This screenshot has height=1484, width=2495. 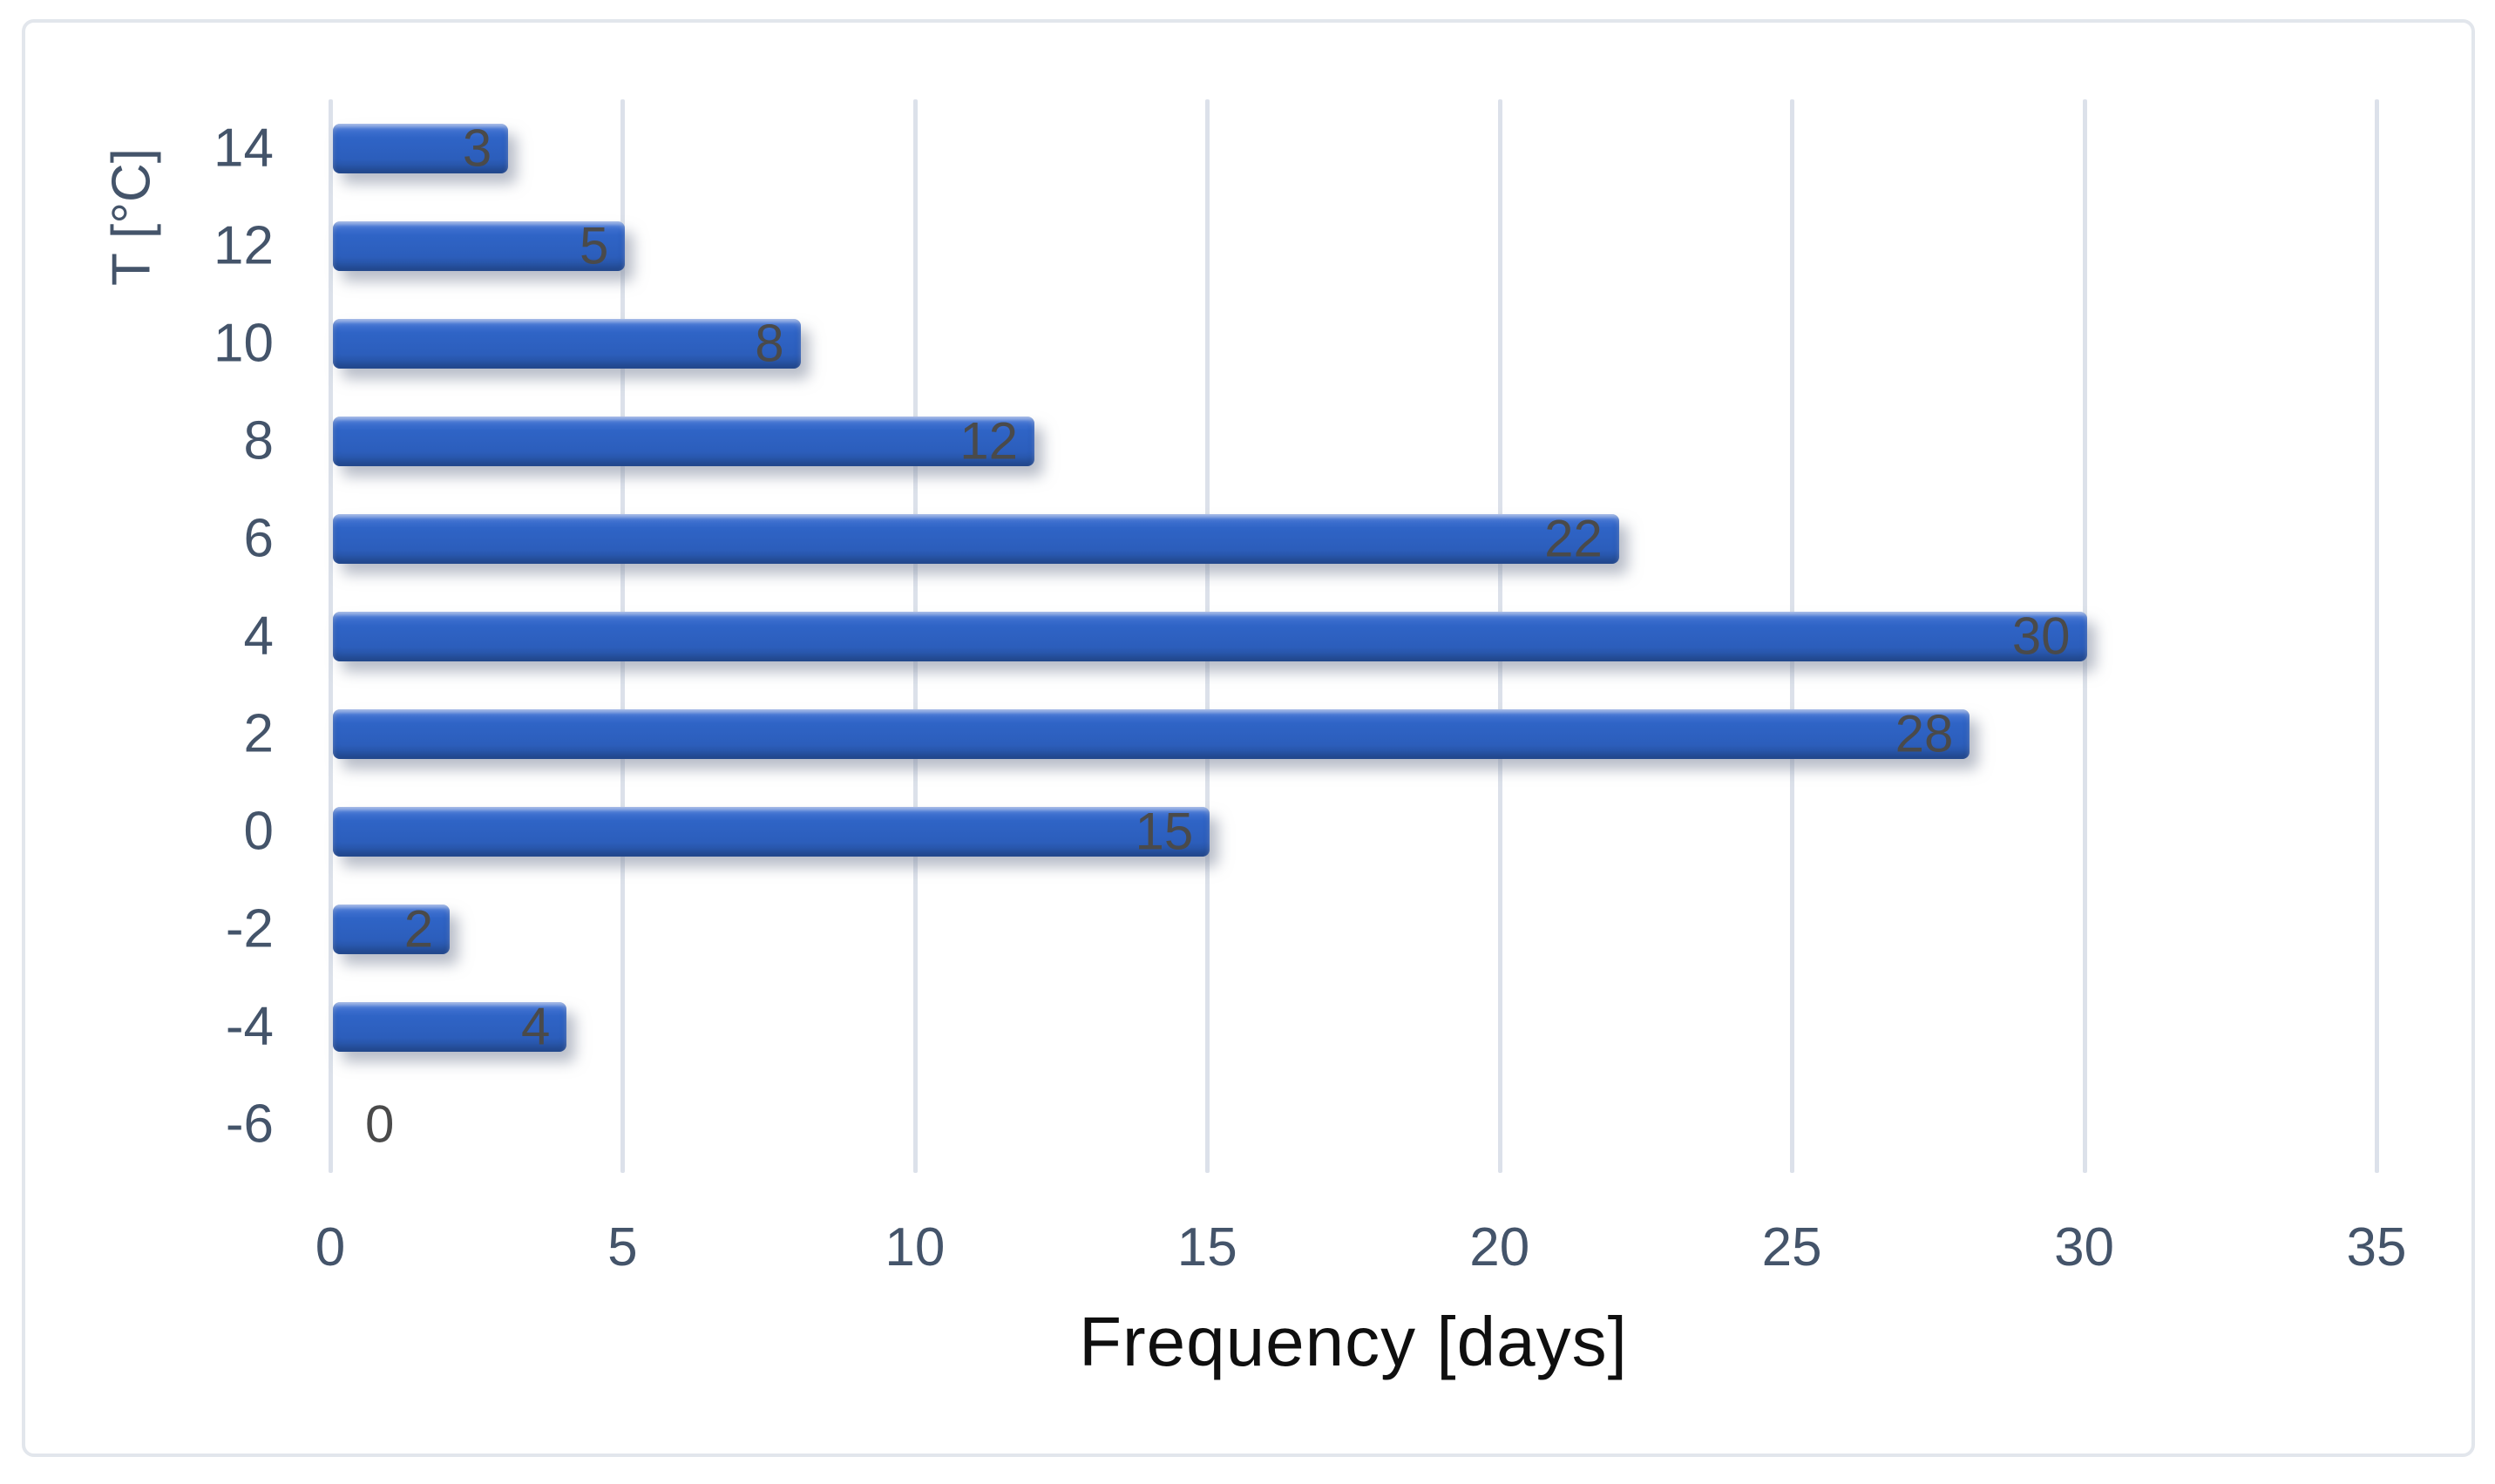 What do you see at coordinates (380, 1124) in the screenshot?
I see `bar-value-label: 0` at bounding box center [380, 1124].